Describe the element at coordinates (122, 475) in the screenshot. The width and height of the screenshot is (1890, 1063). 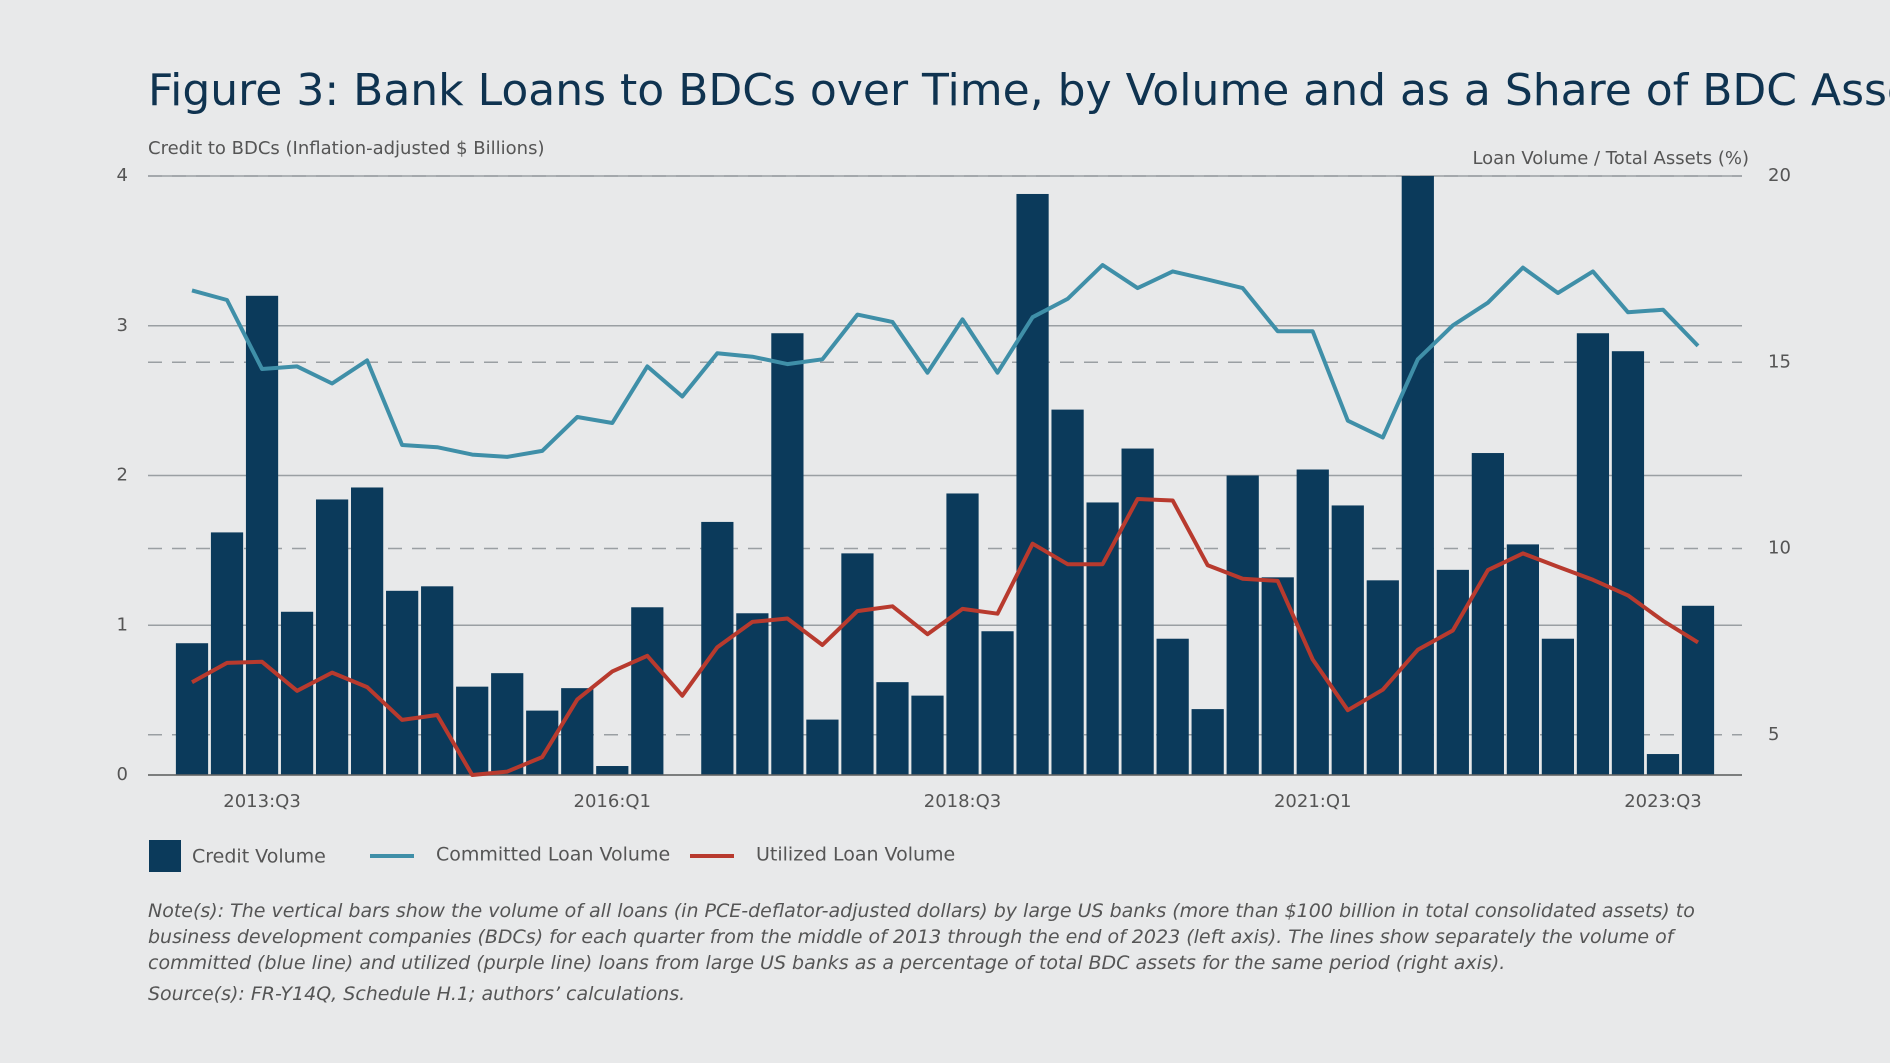
I see `y-tick-label: 2` at that location.